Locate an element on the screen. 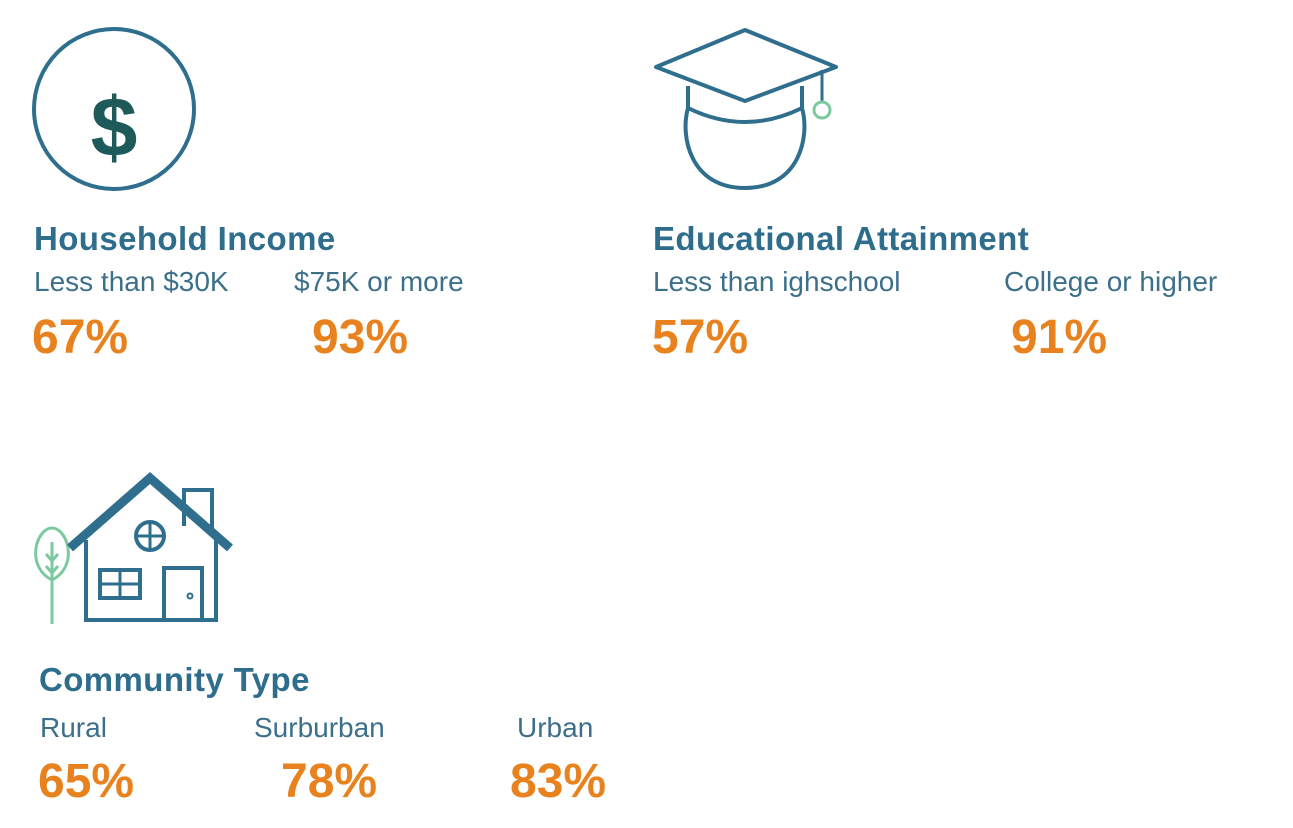  education-title: Educational Attainment is located at coordinates (841, 238).